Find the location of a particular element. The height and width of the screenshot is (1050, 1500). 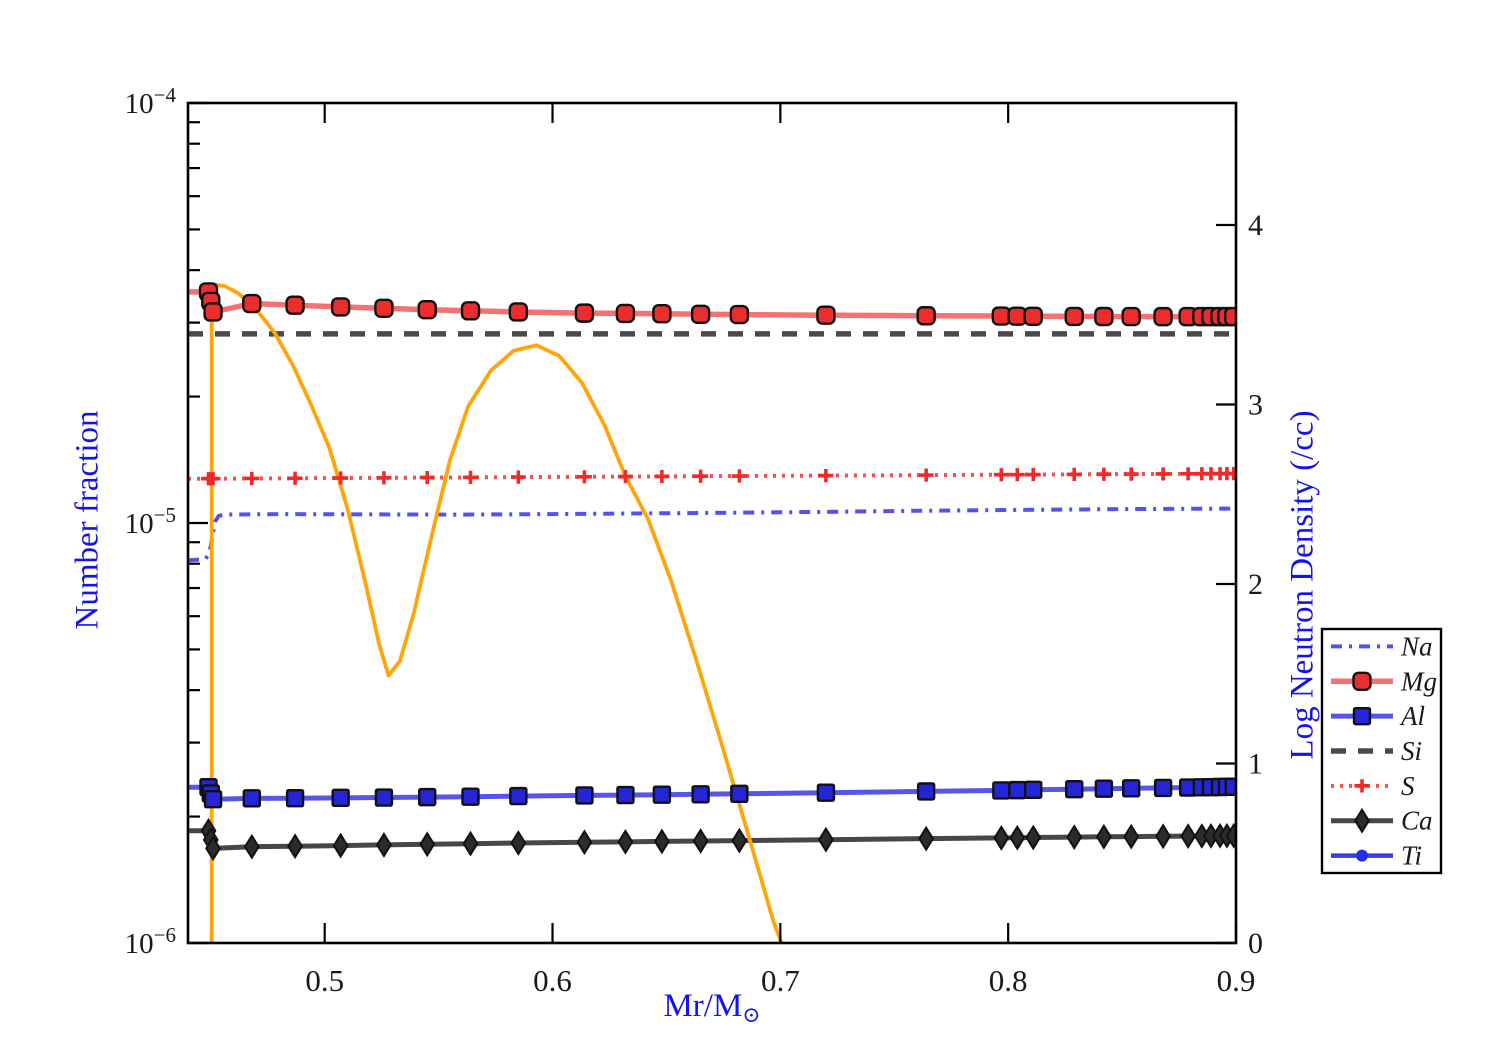

sun-symbol-icon: ⊙ is located at coordinates (751, 1016).